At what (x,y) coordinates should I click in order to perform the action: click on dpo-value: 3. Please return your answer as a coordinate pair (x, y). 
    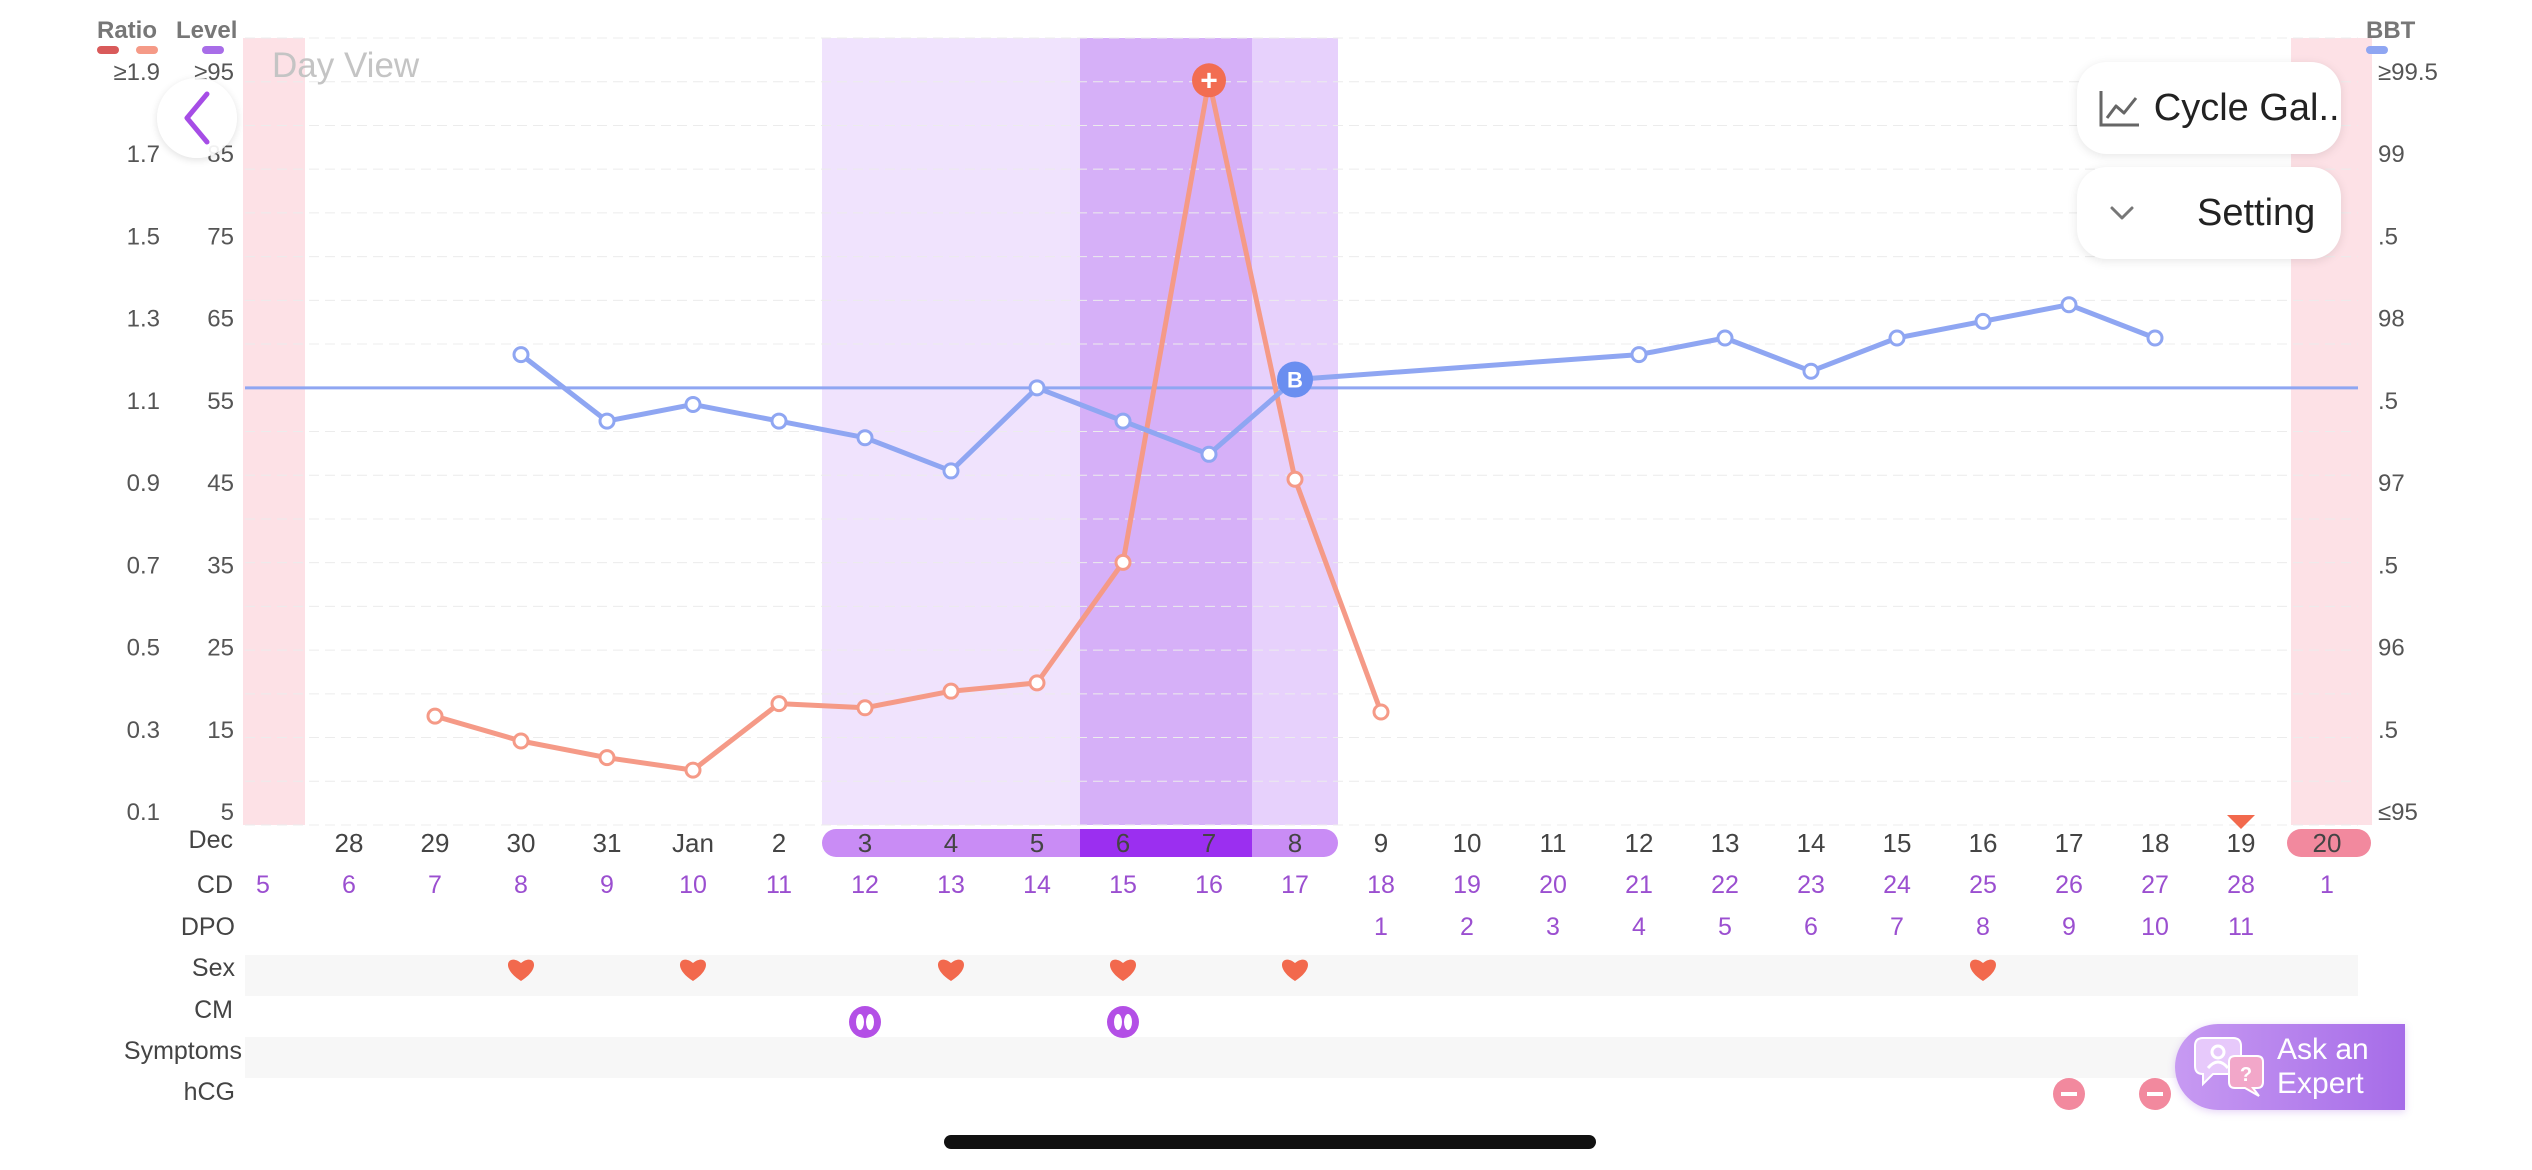
    Looking at the image, I should click on (1553, 927).